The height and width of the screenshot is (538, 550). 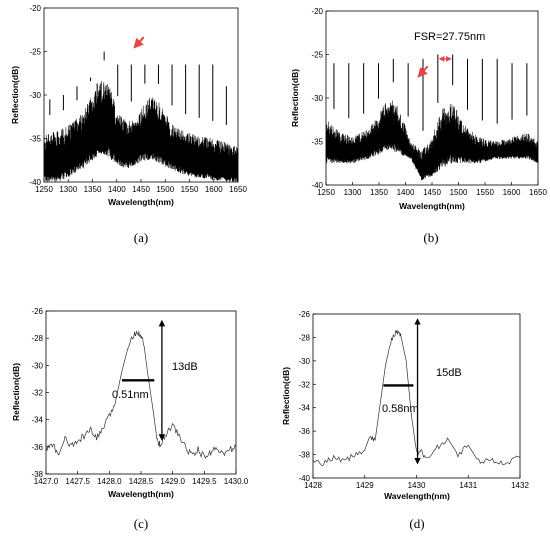 I want to click on panel-label-b: (b), so click(x=430, y=237).